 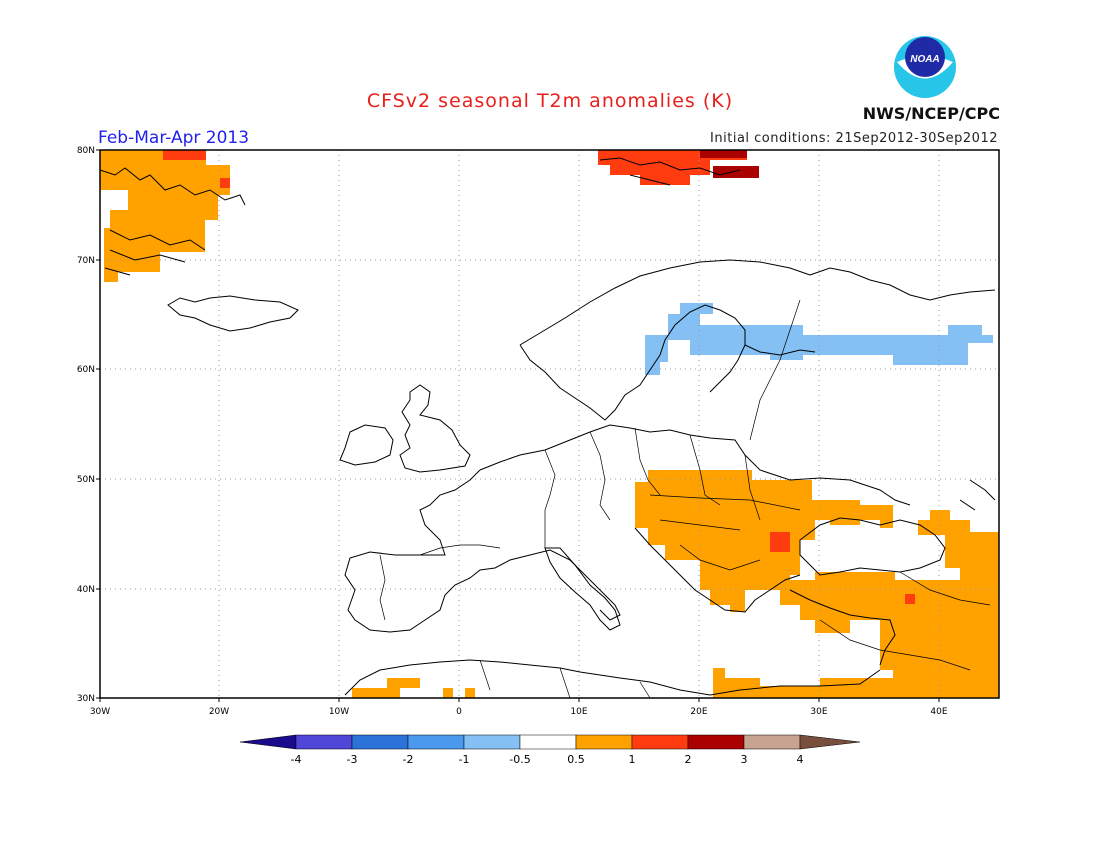 I want to click on svalbard-coast, so click(x=670, y=171).